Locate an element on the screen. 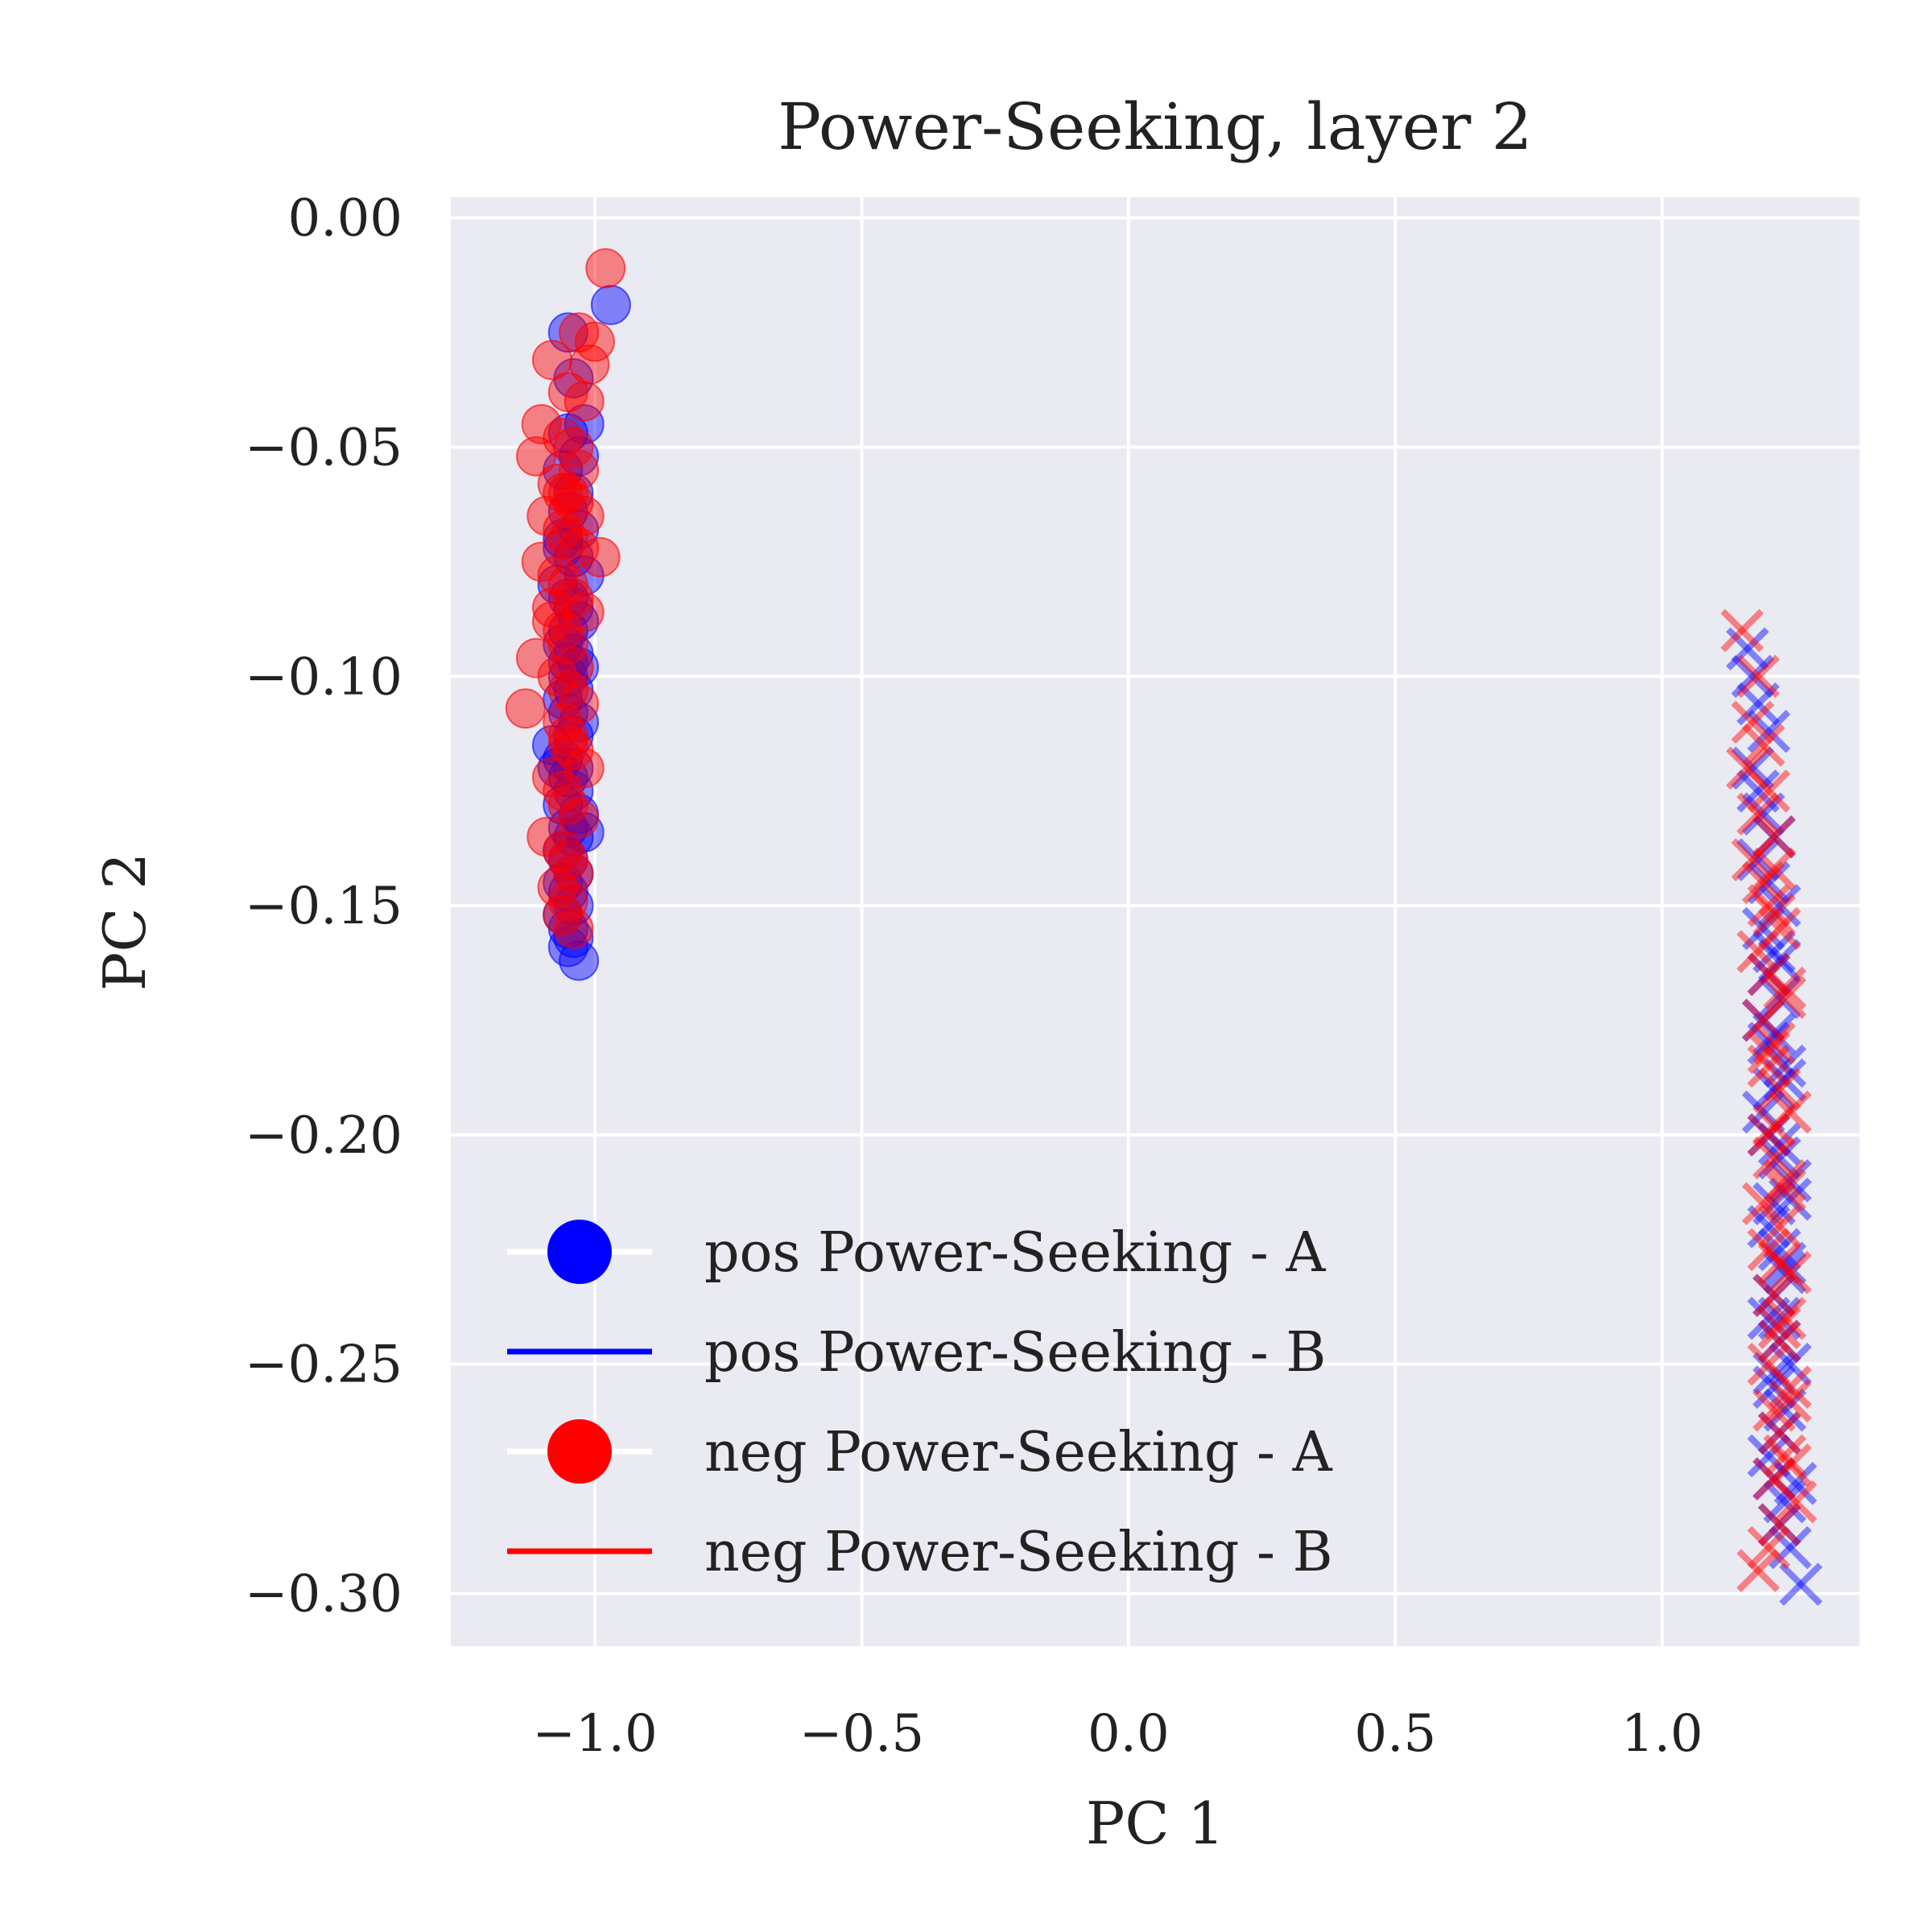 This screenshot has width=1932, height=1932. x-tick-label: 0.5 is located at coordinates (1395, 1734).